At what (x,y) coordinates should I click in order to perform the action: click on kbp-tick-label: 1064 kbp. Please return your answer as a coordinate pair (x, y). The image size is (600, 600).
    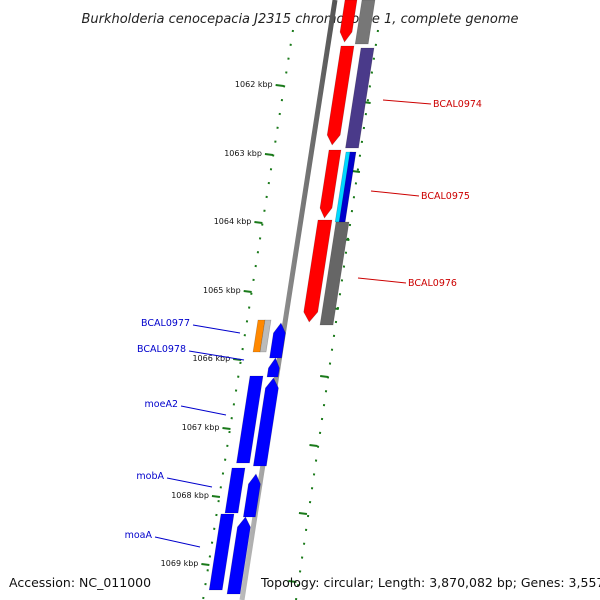
    Looking at the image, I should click on (233, 221).